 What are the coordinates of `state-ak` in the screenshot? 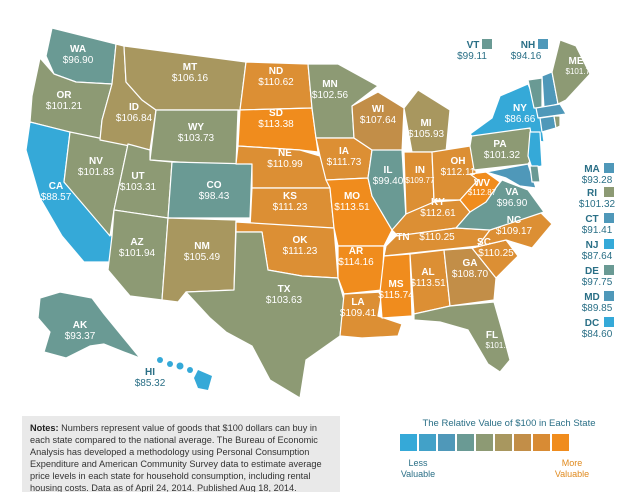 It's located at (89, 325).